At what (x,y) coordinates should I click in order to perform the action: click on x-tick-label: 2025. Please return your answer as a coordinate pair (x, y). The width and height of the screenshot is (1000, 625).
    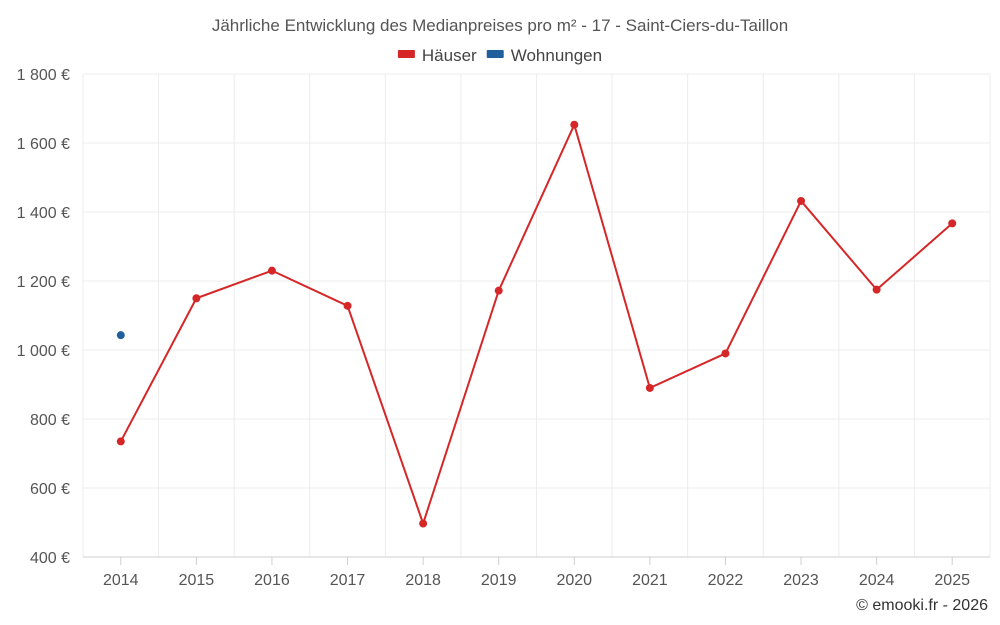
    Looking at the image, I should click on (952, 580).